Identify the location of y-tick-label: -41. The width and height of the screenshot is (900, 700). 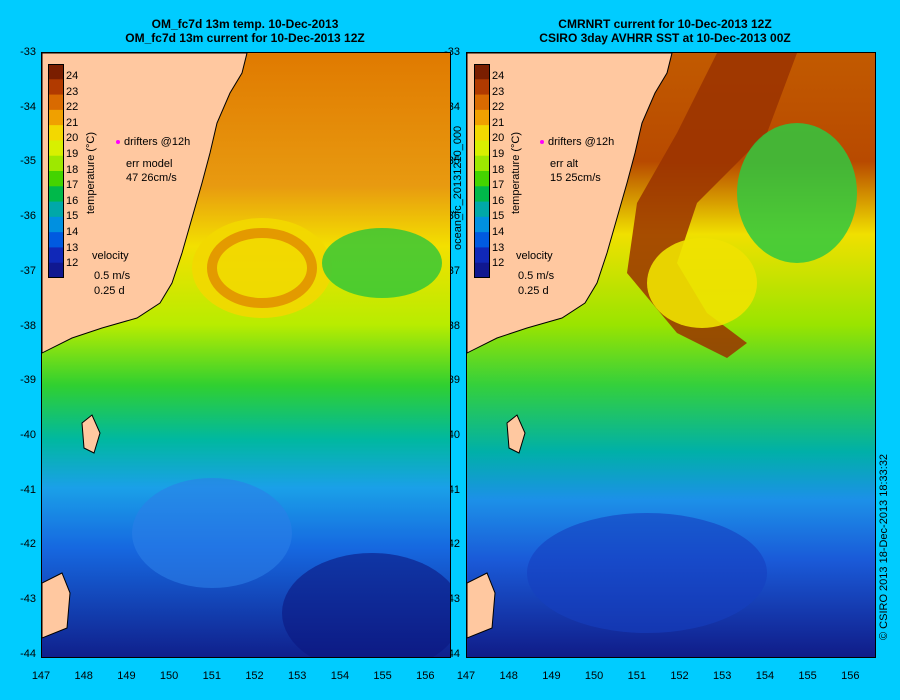
(28, 489).